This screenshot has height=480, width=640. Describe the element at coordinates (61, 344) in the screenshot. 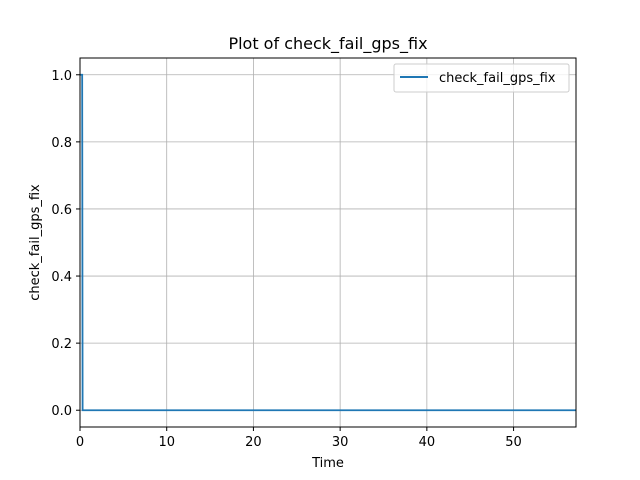

I see `y-tick-label: 0.2` at that location.